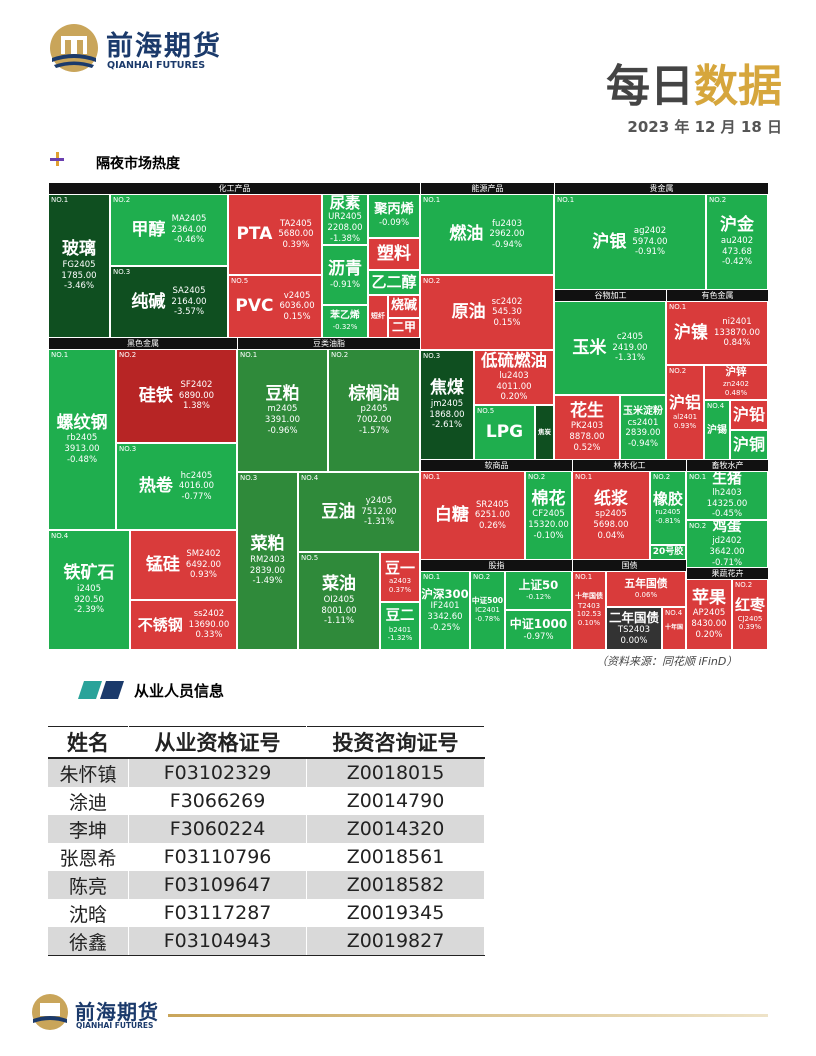 This screenshot has width=816, height=1056. Describe the element at coordinates (275, 234) in the screenshot. I see `tile: PTA TA2405 5680.00 0.39%` at that location.